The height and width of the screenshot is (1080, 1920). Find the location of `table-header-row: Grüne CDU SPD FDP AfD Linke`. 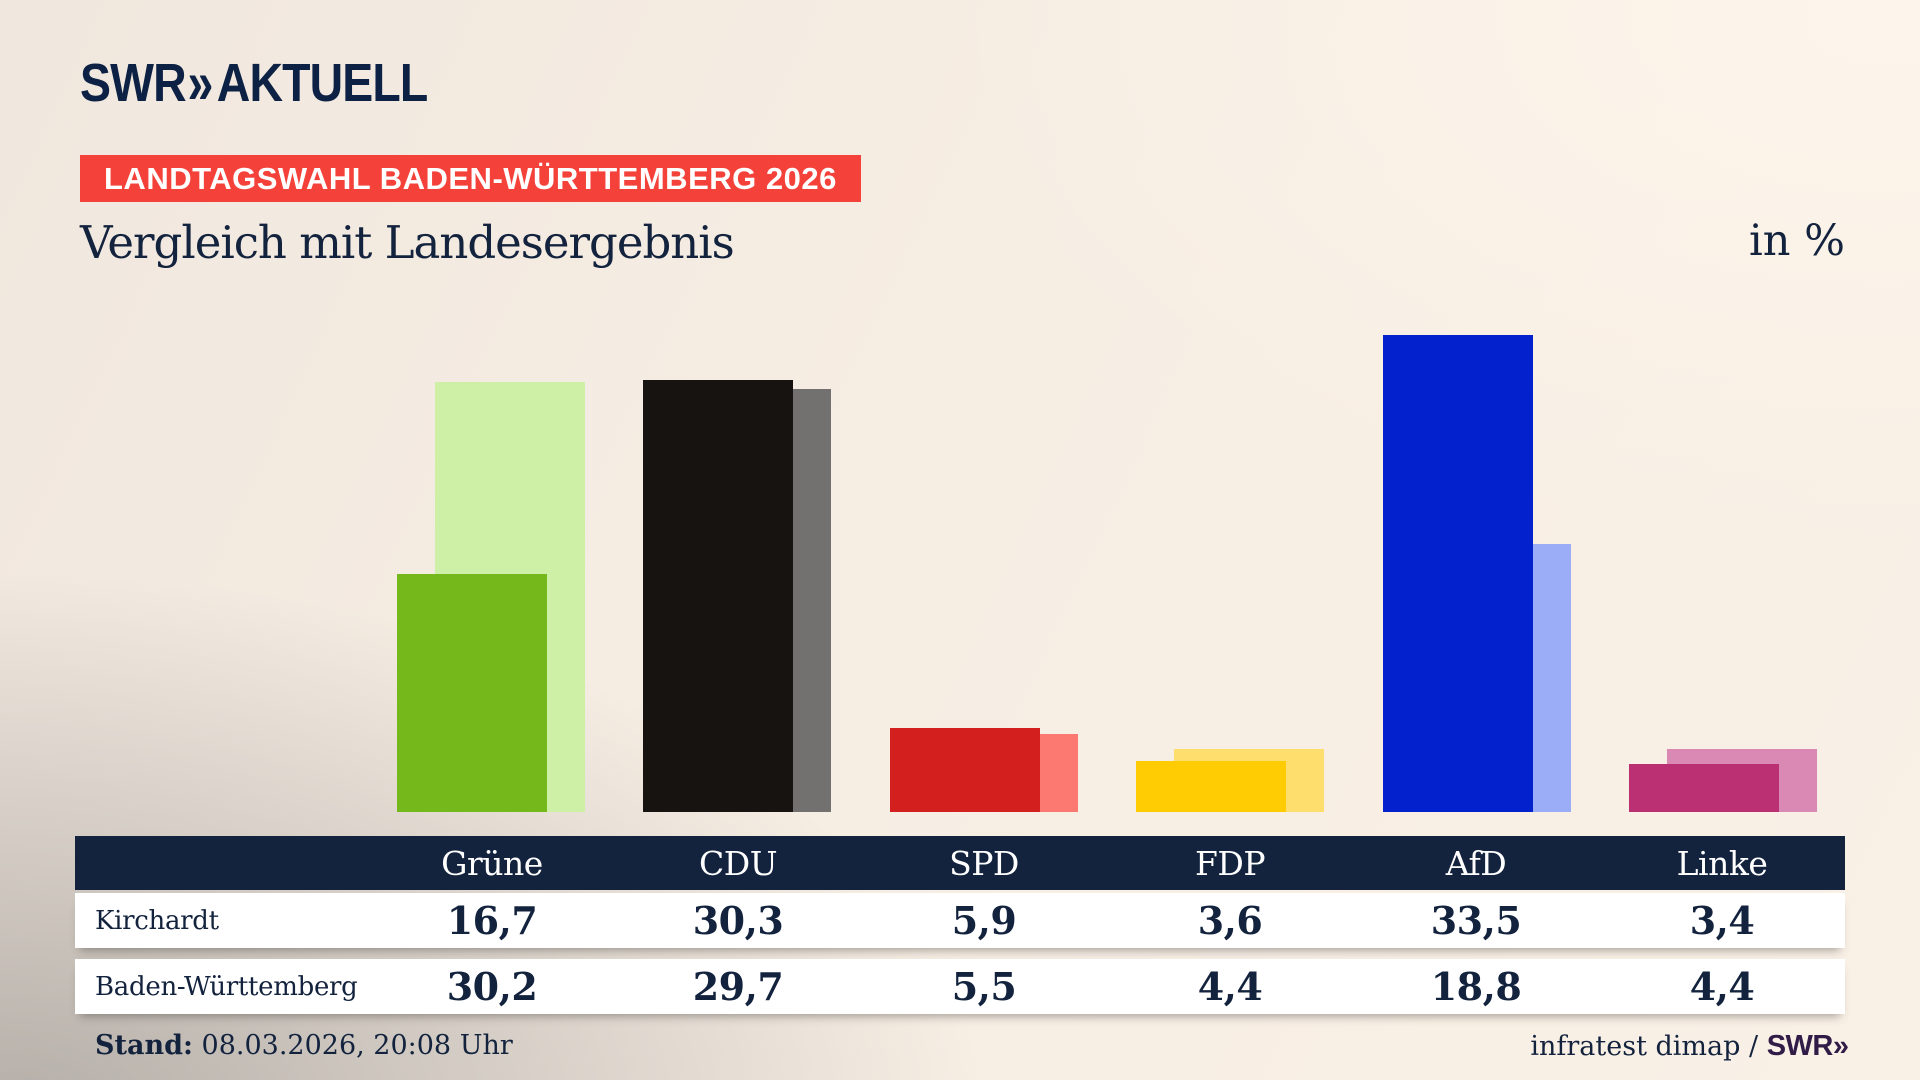

table-header-row: Grüne CDU SPD FDP AfD Linke is located at coordinates (960, 863).